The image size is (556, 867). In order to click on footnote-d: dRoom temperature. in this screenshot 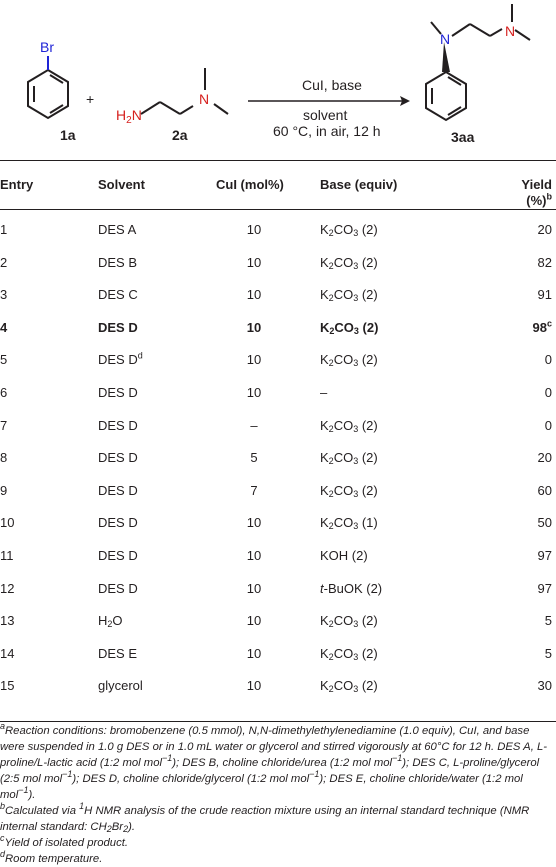, I will do `click(51, 857)`.